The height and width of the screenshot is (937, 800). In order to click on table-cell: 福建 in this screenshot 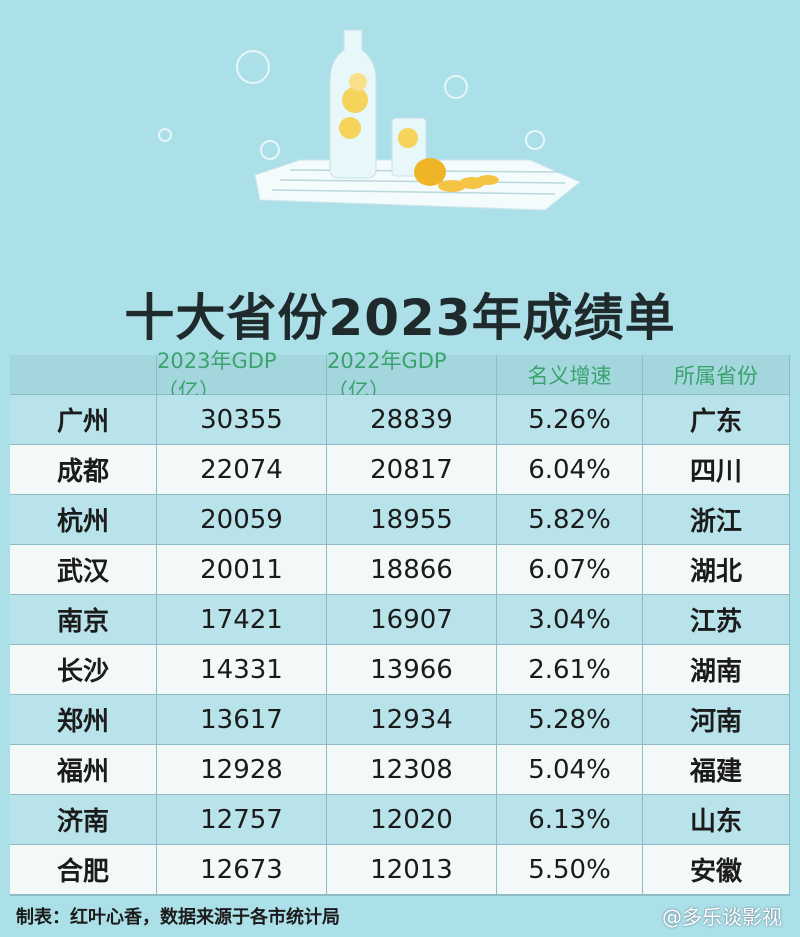, I will do `click(716, 770)`.